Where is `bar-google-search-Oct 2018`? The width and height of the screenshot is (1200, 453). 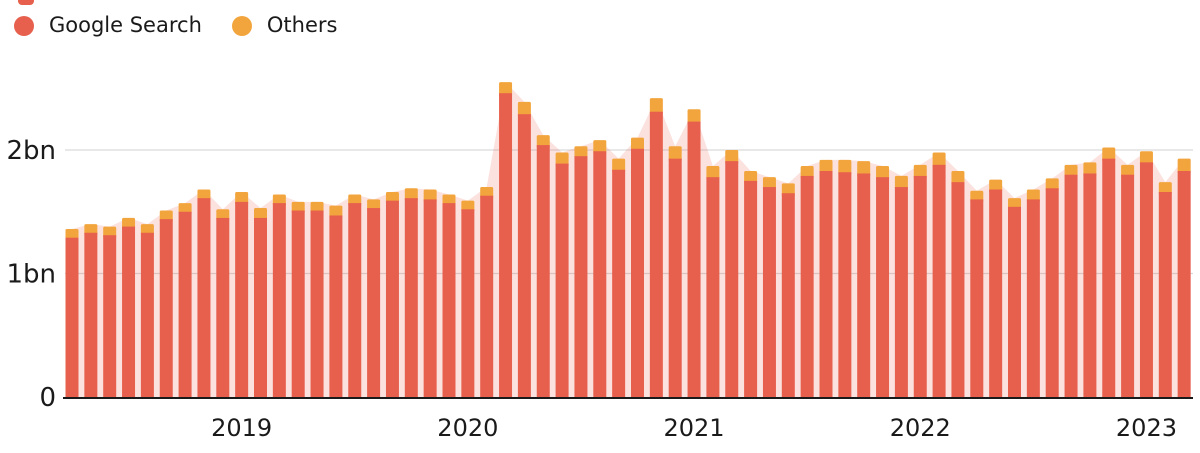
bar-google-search-Oct 2018 is located at coordinates (185, 304).